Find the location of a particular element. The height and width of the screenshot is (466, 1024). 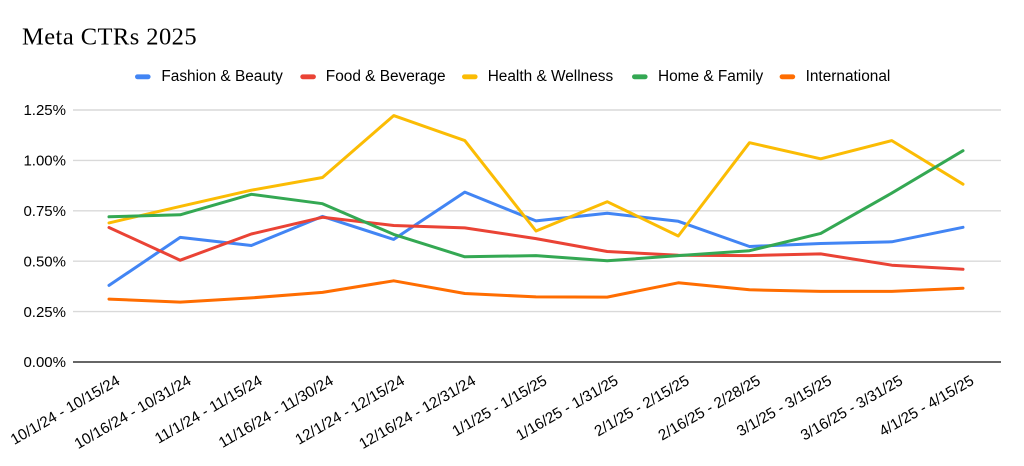

svg-text: Health & Wellness is located at coordinates (551, 76).